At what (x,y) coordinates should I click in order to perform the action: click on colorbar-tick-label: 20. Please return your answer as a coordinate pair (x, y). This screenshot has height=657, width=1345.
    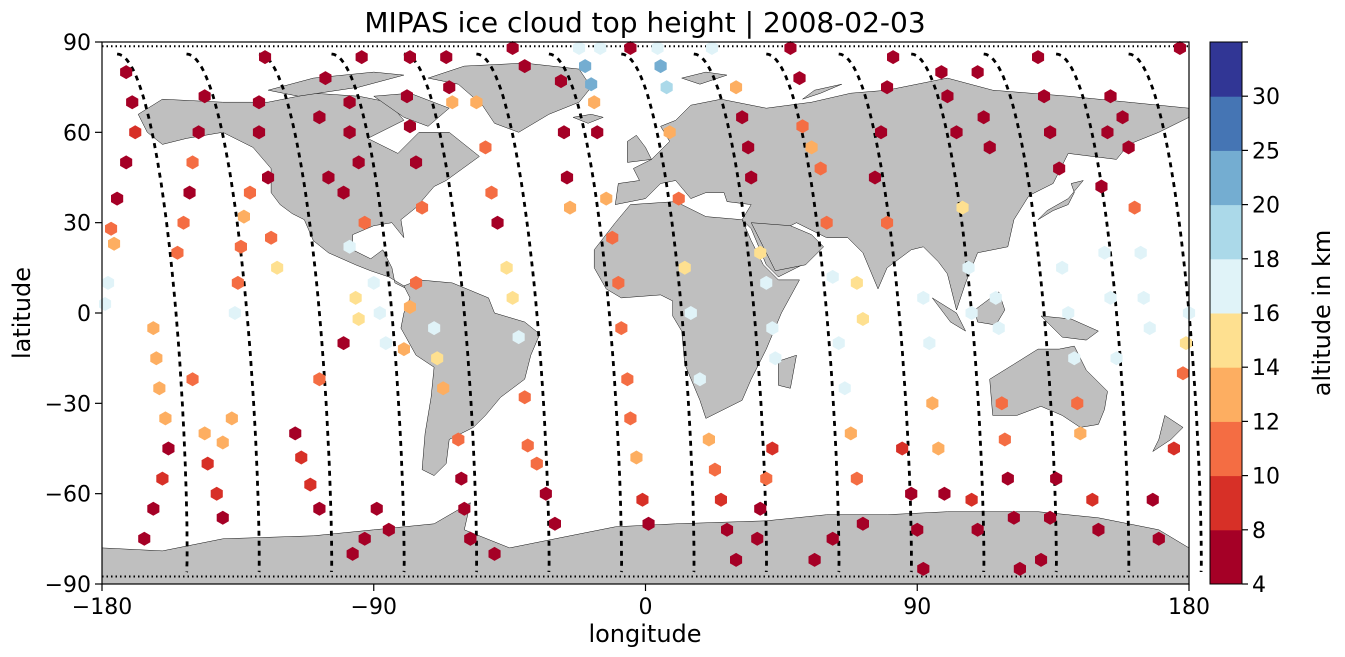
    Looking at the image, I should click on (1266, 206).